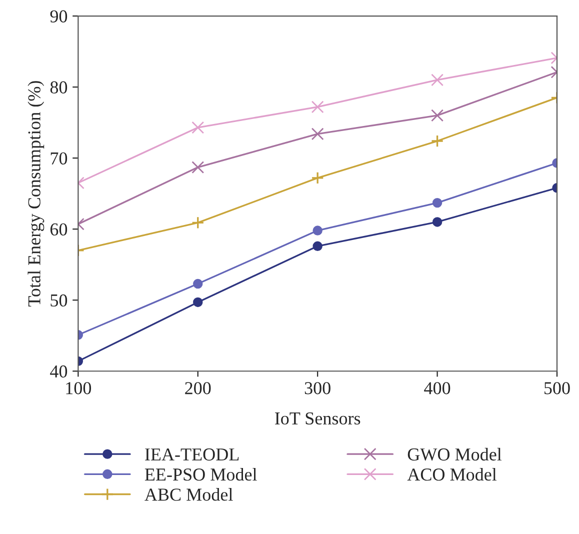 The width and height of the screenshot is (579, 534). I want to click on x-tick-label: 100, so click(79, 388).